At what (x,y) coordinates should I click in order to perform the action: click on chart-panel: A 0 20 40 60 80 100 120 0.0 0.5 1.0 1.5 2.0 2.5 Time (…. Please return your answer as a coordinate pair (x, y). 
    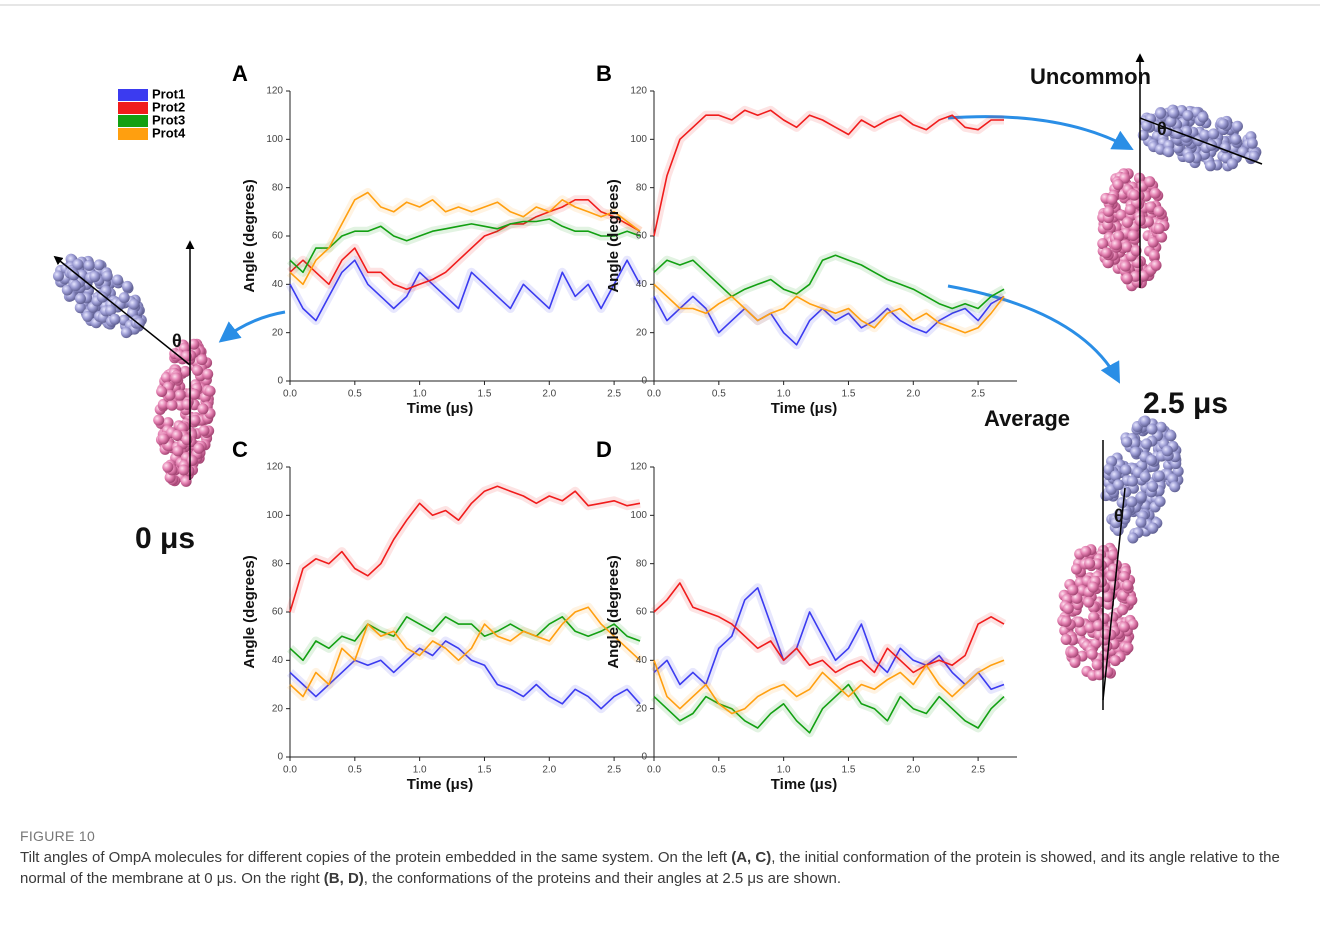
    Looking at the image, I should click on (442, 239).